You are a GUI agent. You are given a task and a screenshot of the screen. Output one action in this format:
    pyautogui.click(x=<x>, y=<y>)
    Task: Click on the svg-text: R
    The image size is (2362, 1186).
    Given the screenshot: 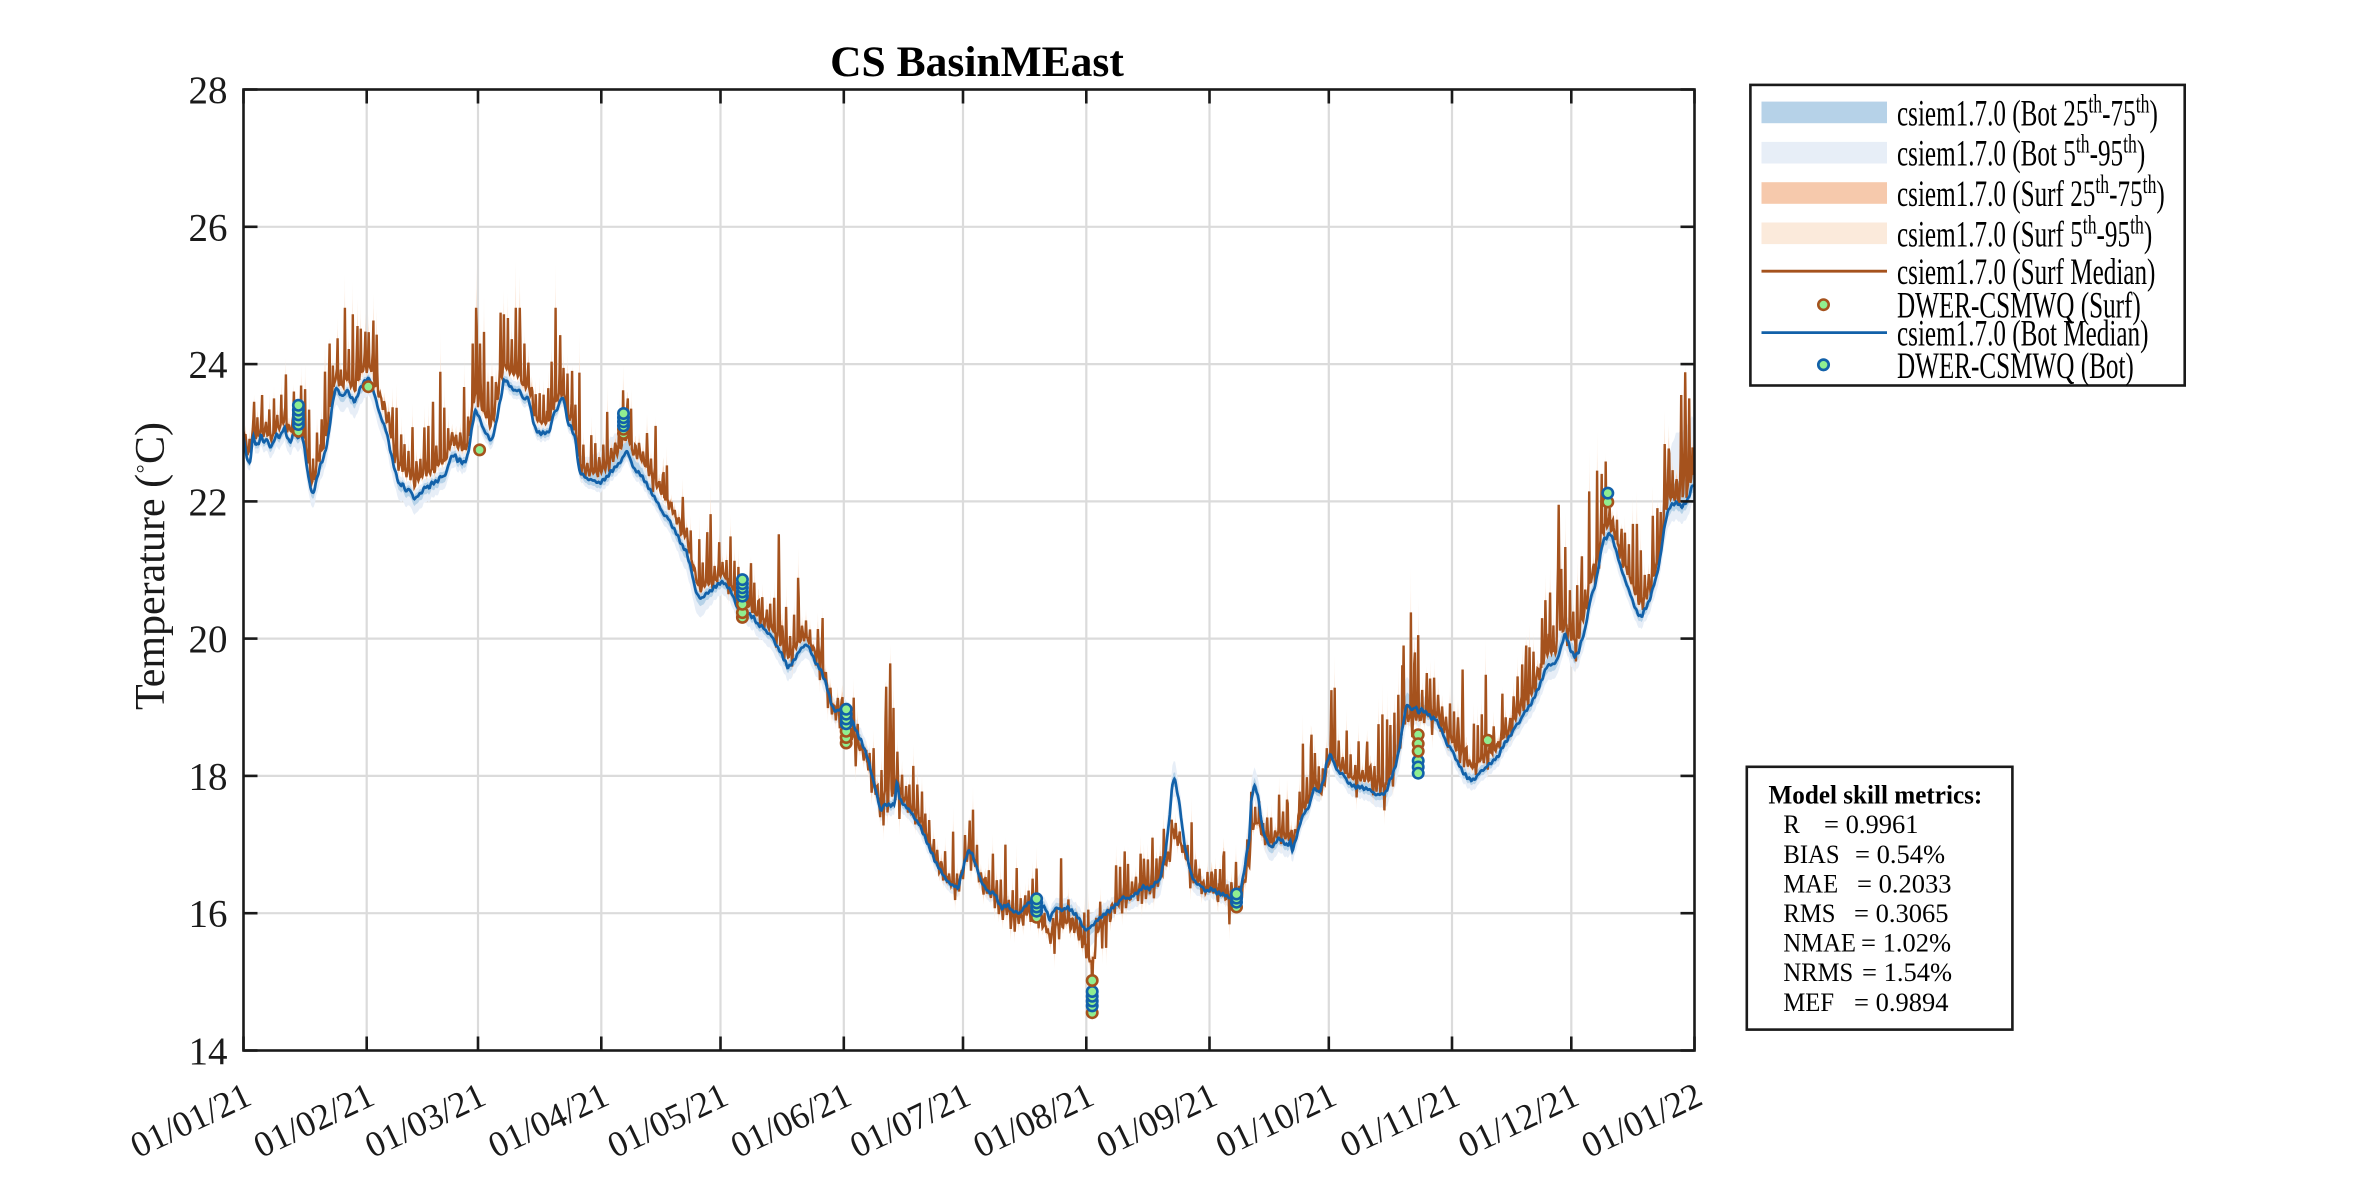 What is the action you would take?
    pyautogui.click(x=1791, y=824)
    